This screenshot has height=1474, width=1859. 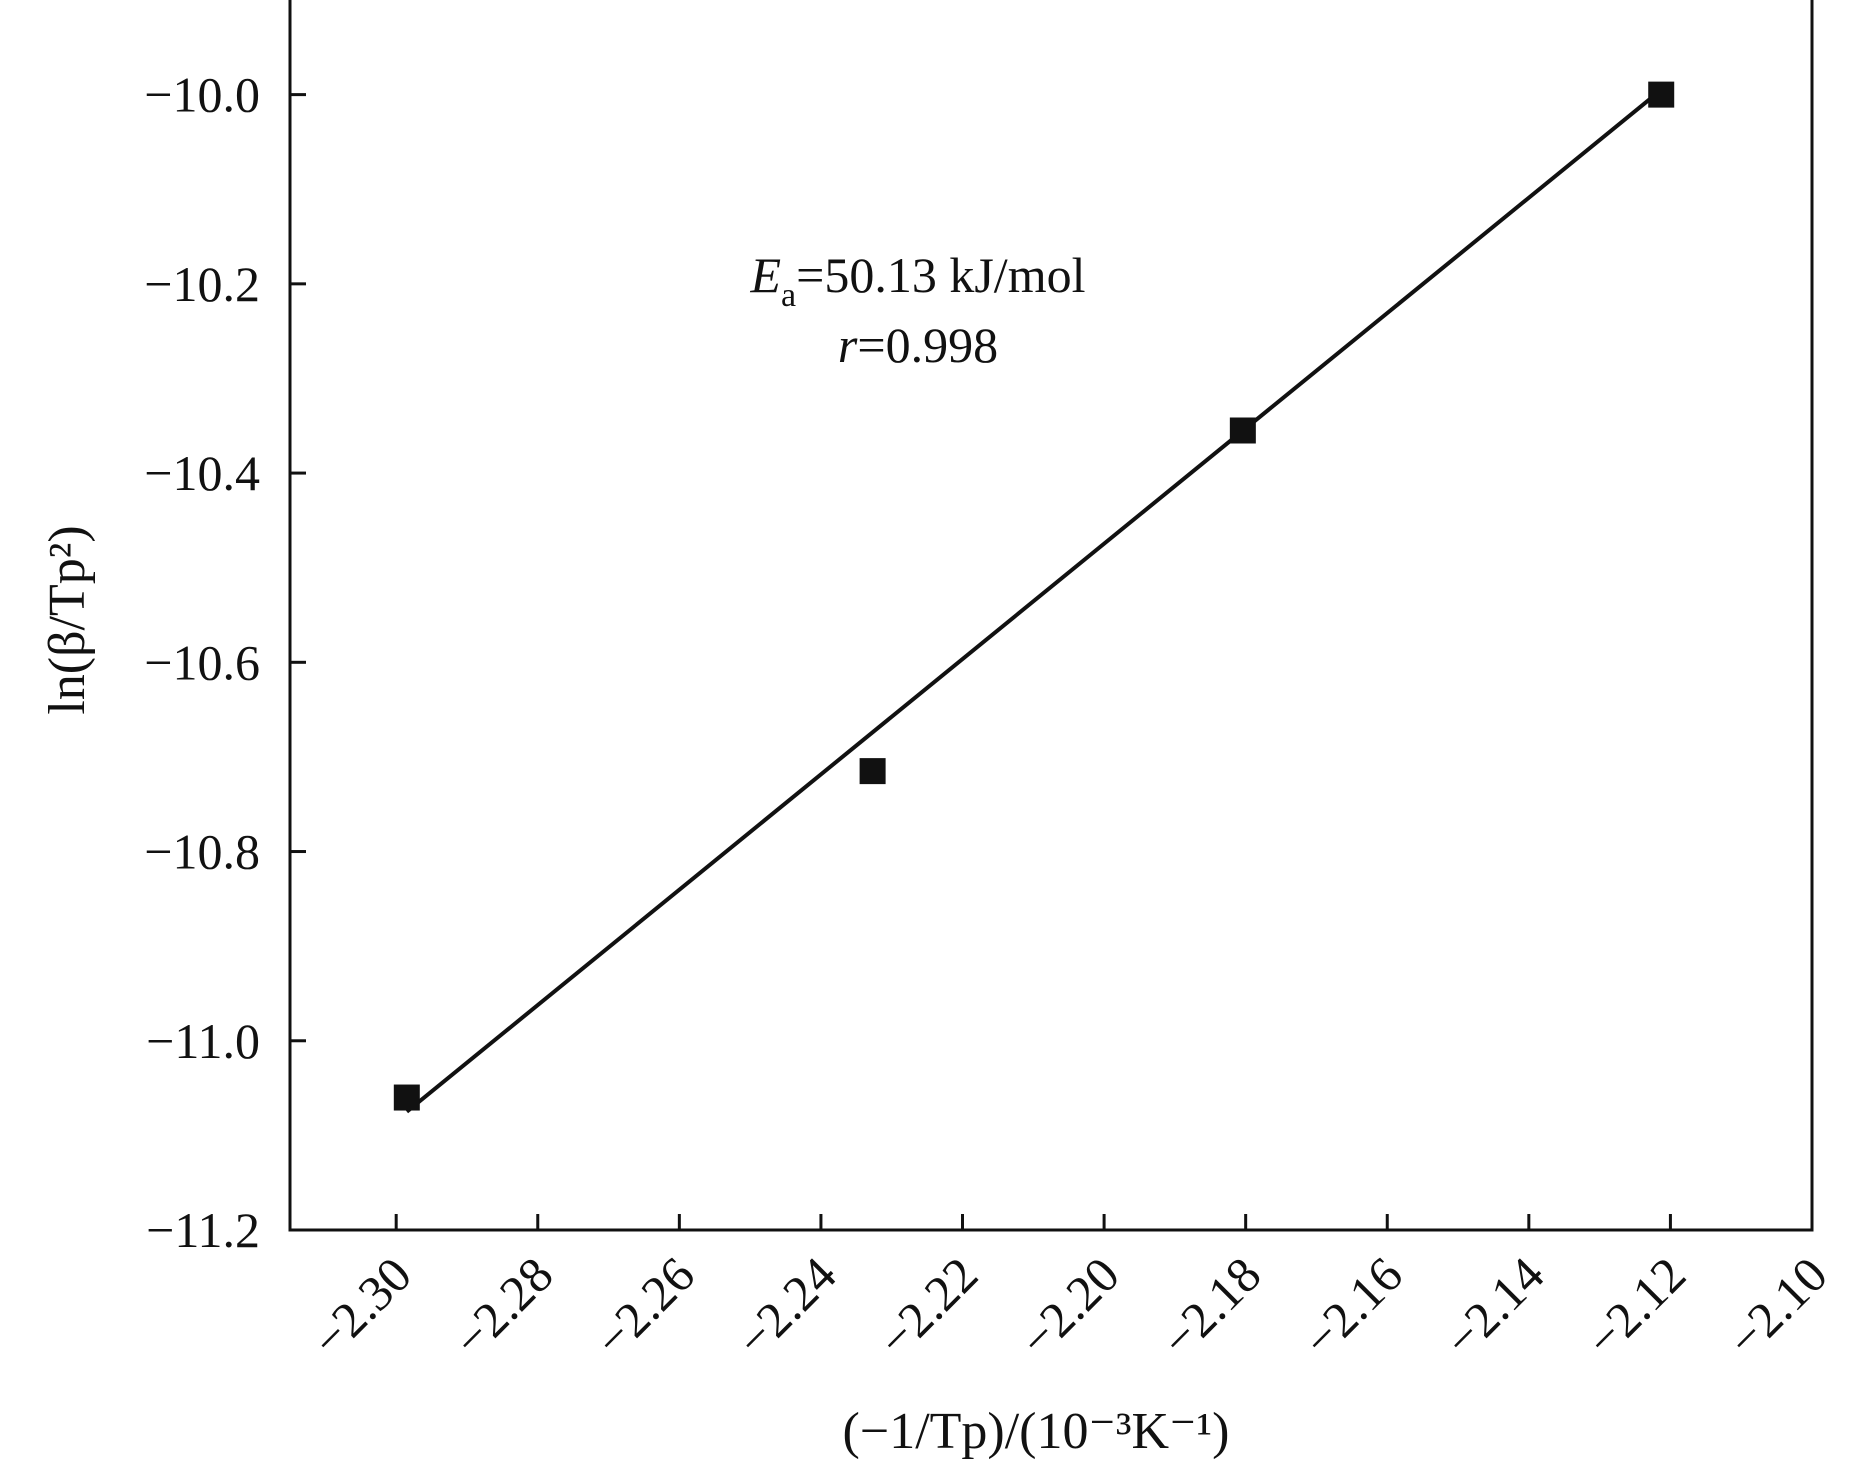 I want to click on x-tick-label: −2.10, so click(x=1776, y=1306).